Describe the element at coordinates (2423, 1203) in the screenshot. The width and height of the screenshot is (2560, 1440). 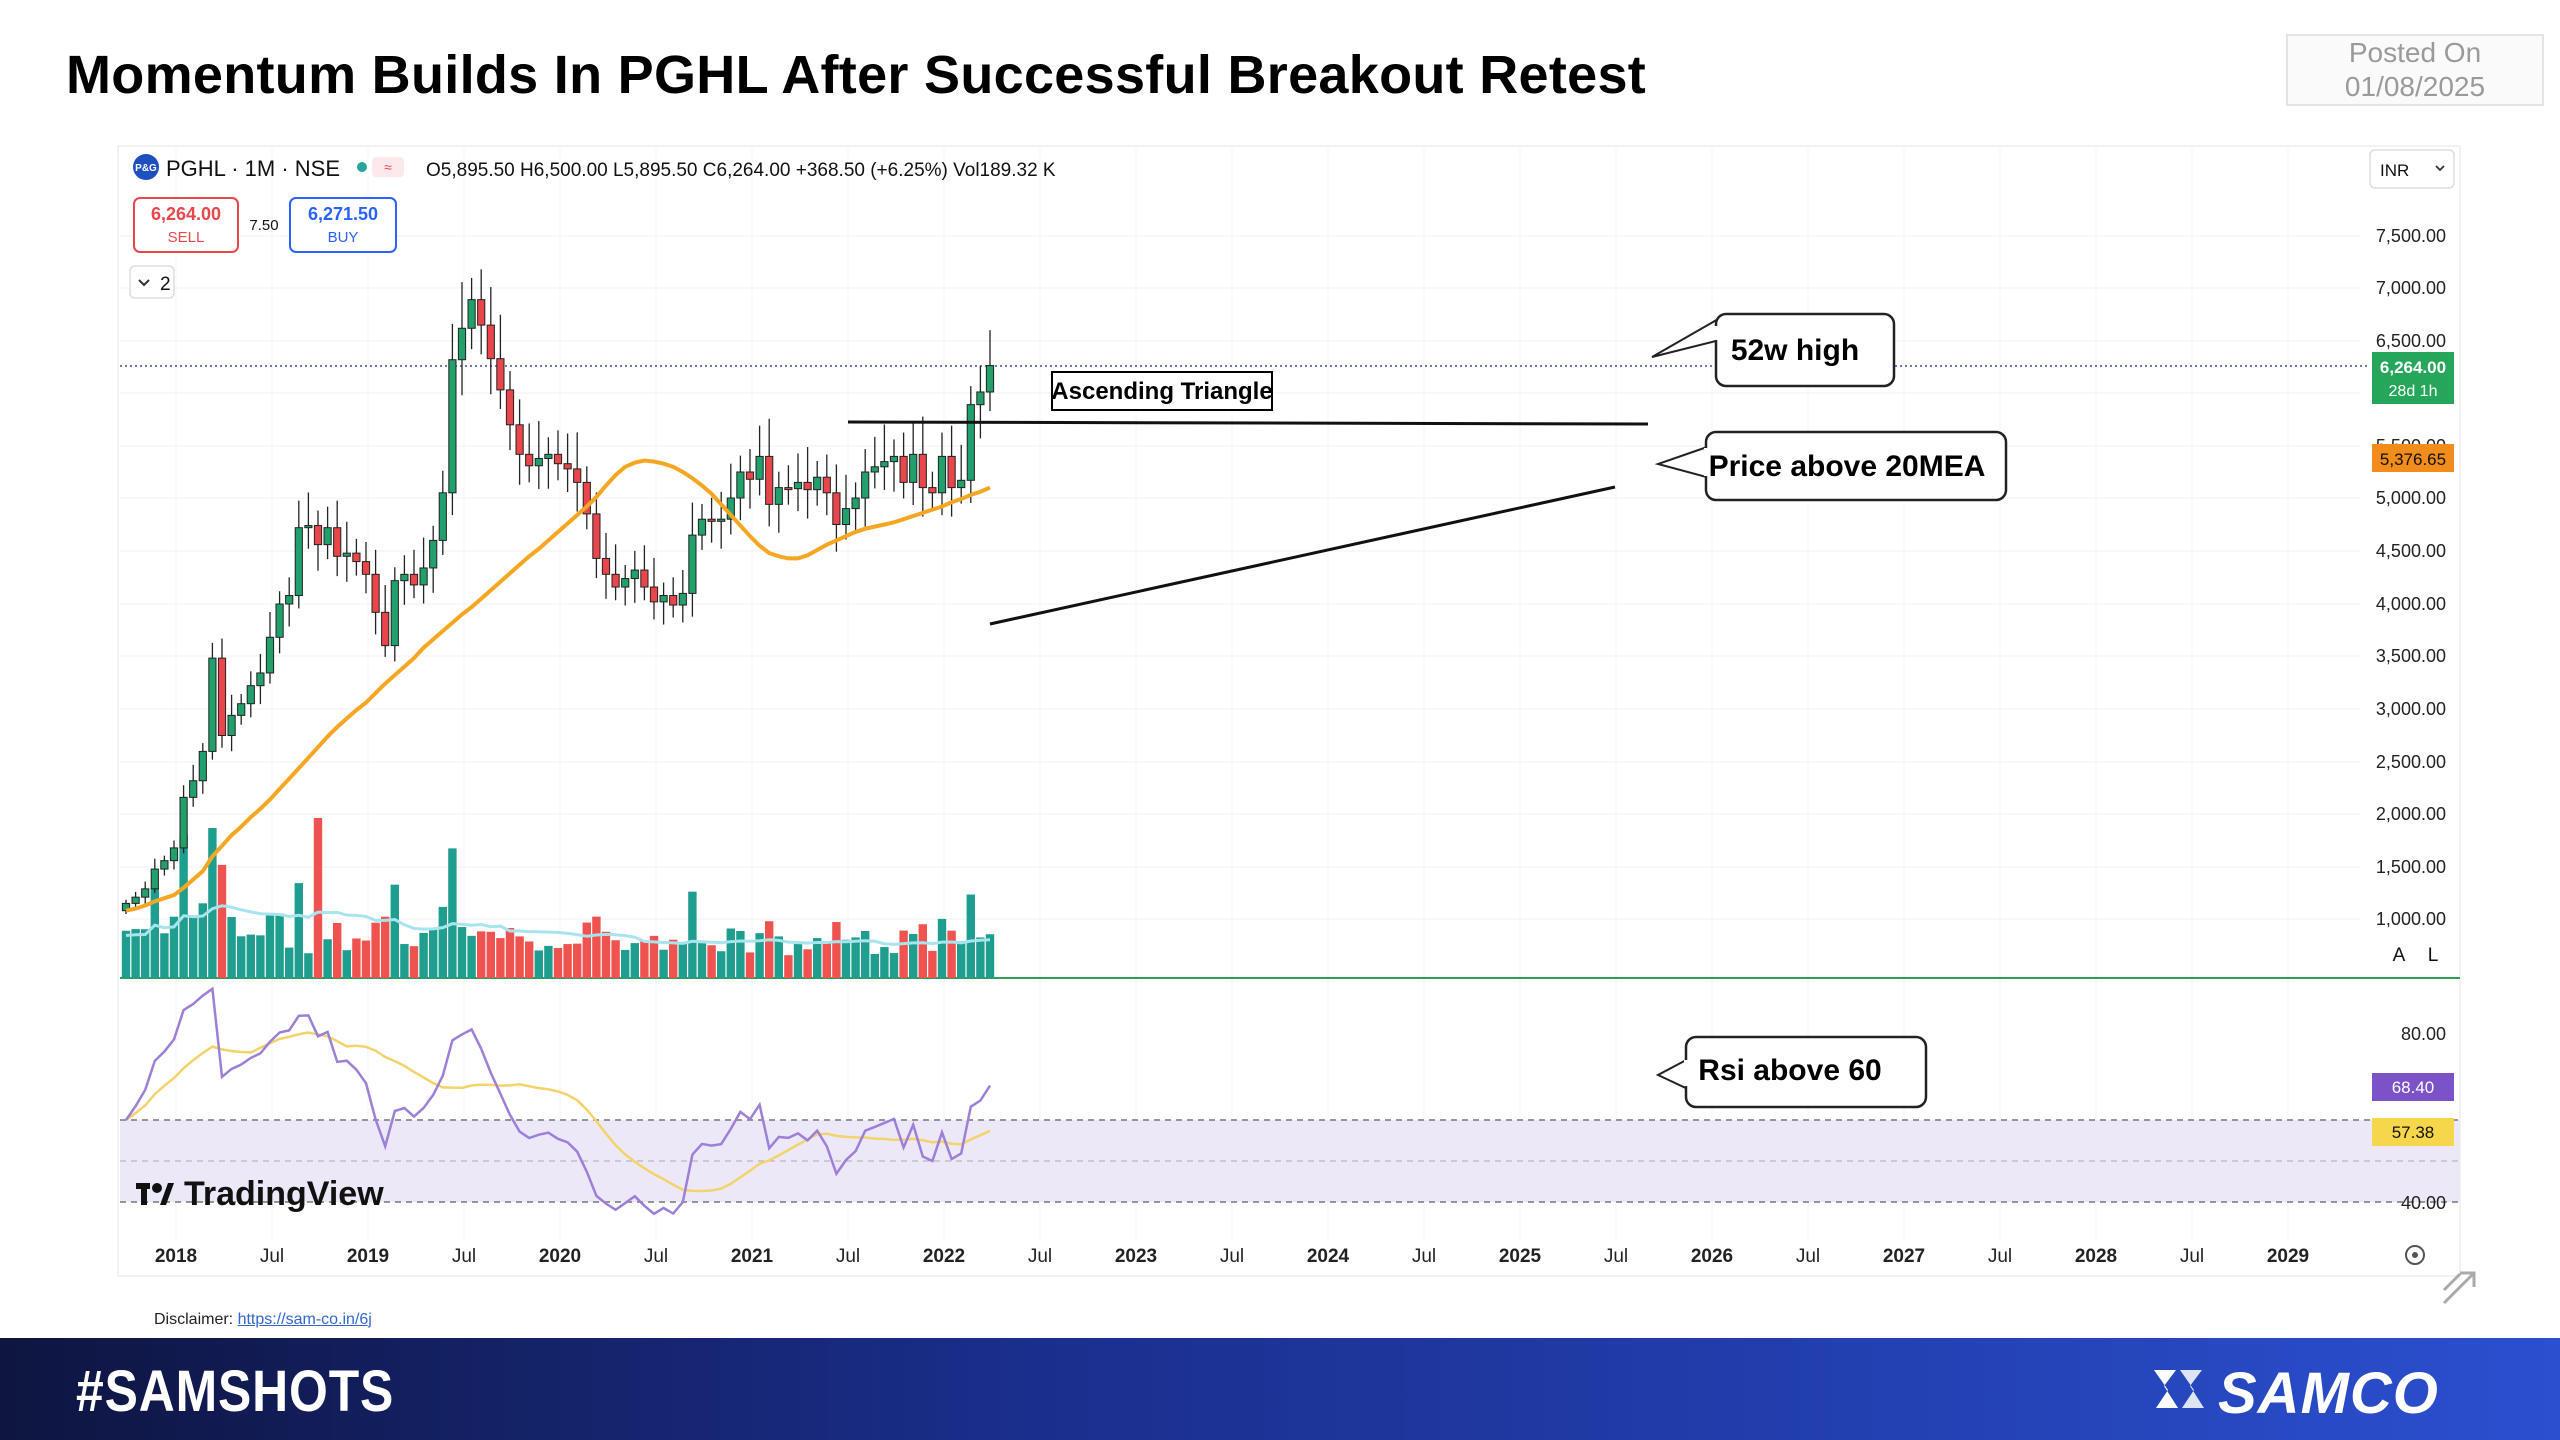
I see `rsi-tick-label: 40.00` at that location.